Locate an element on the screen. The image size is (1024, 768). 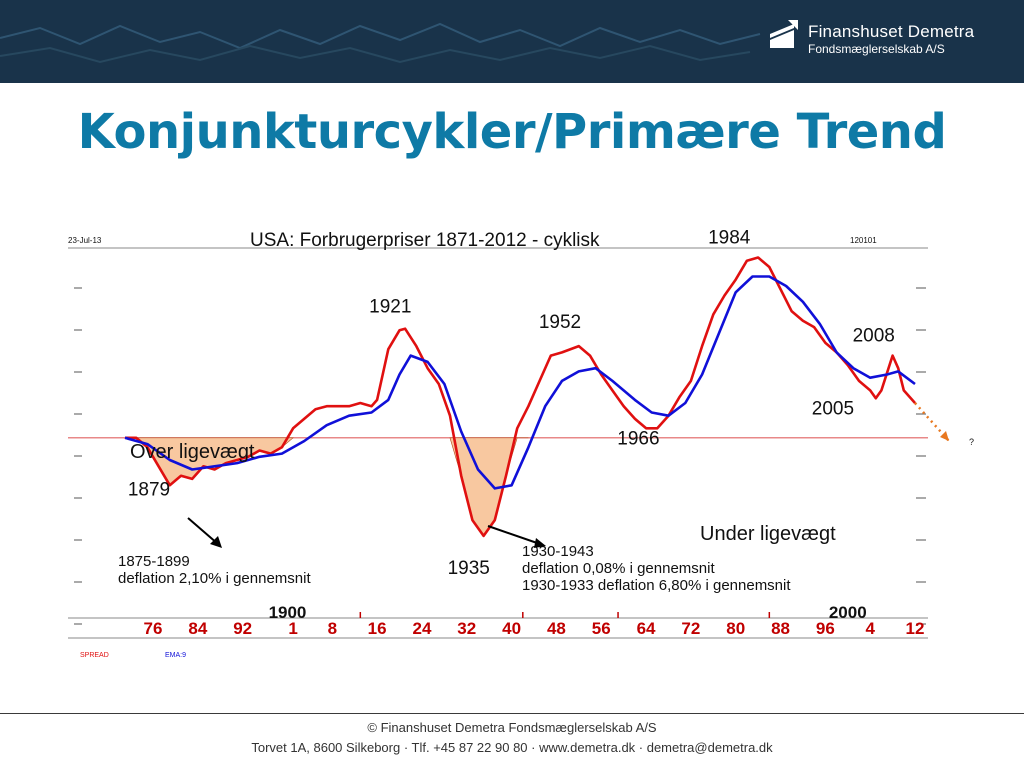
pointer-arrow-1930 is located at coordinates (514, 535).